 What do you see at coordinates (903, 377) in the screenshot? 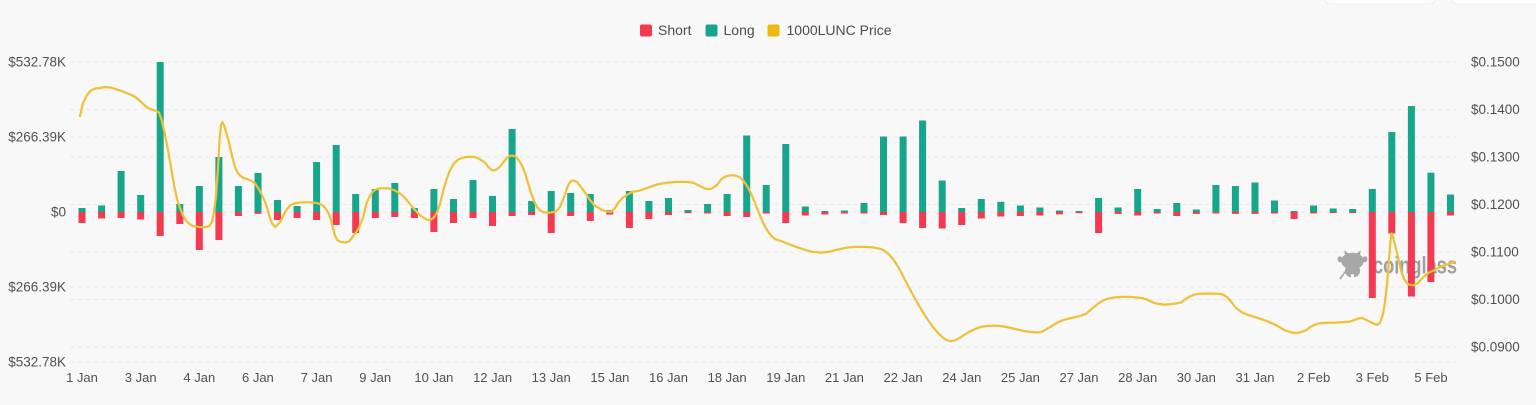
I see `svg-text: 22 Jan` at bounding box center [903, 377].